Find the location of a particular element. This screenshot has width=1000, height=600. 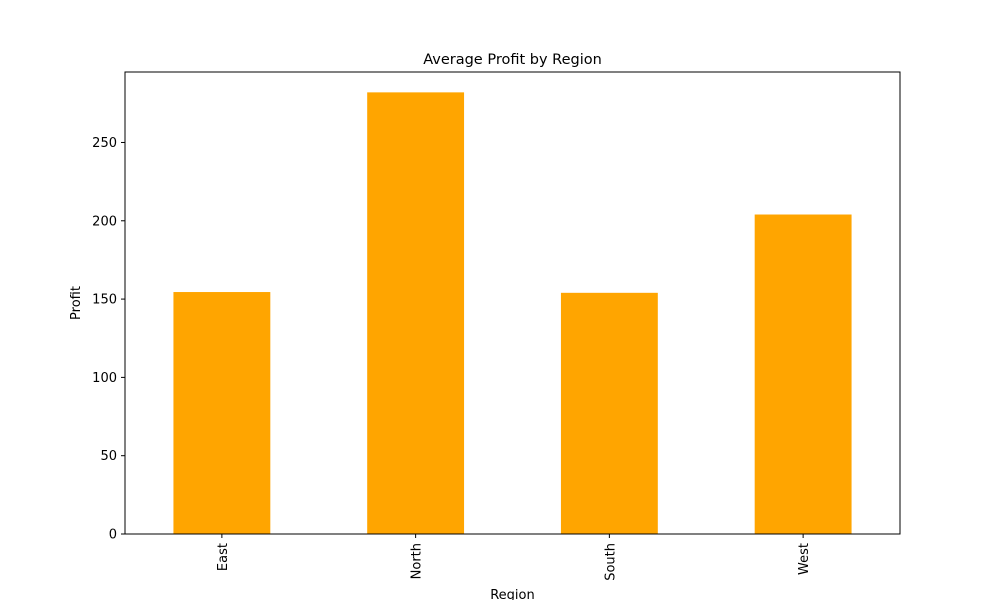

y-axis: 0 50 100 150 200 250 is located at coordinates (108, 339).